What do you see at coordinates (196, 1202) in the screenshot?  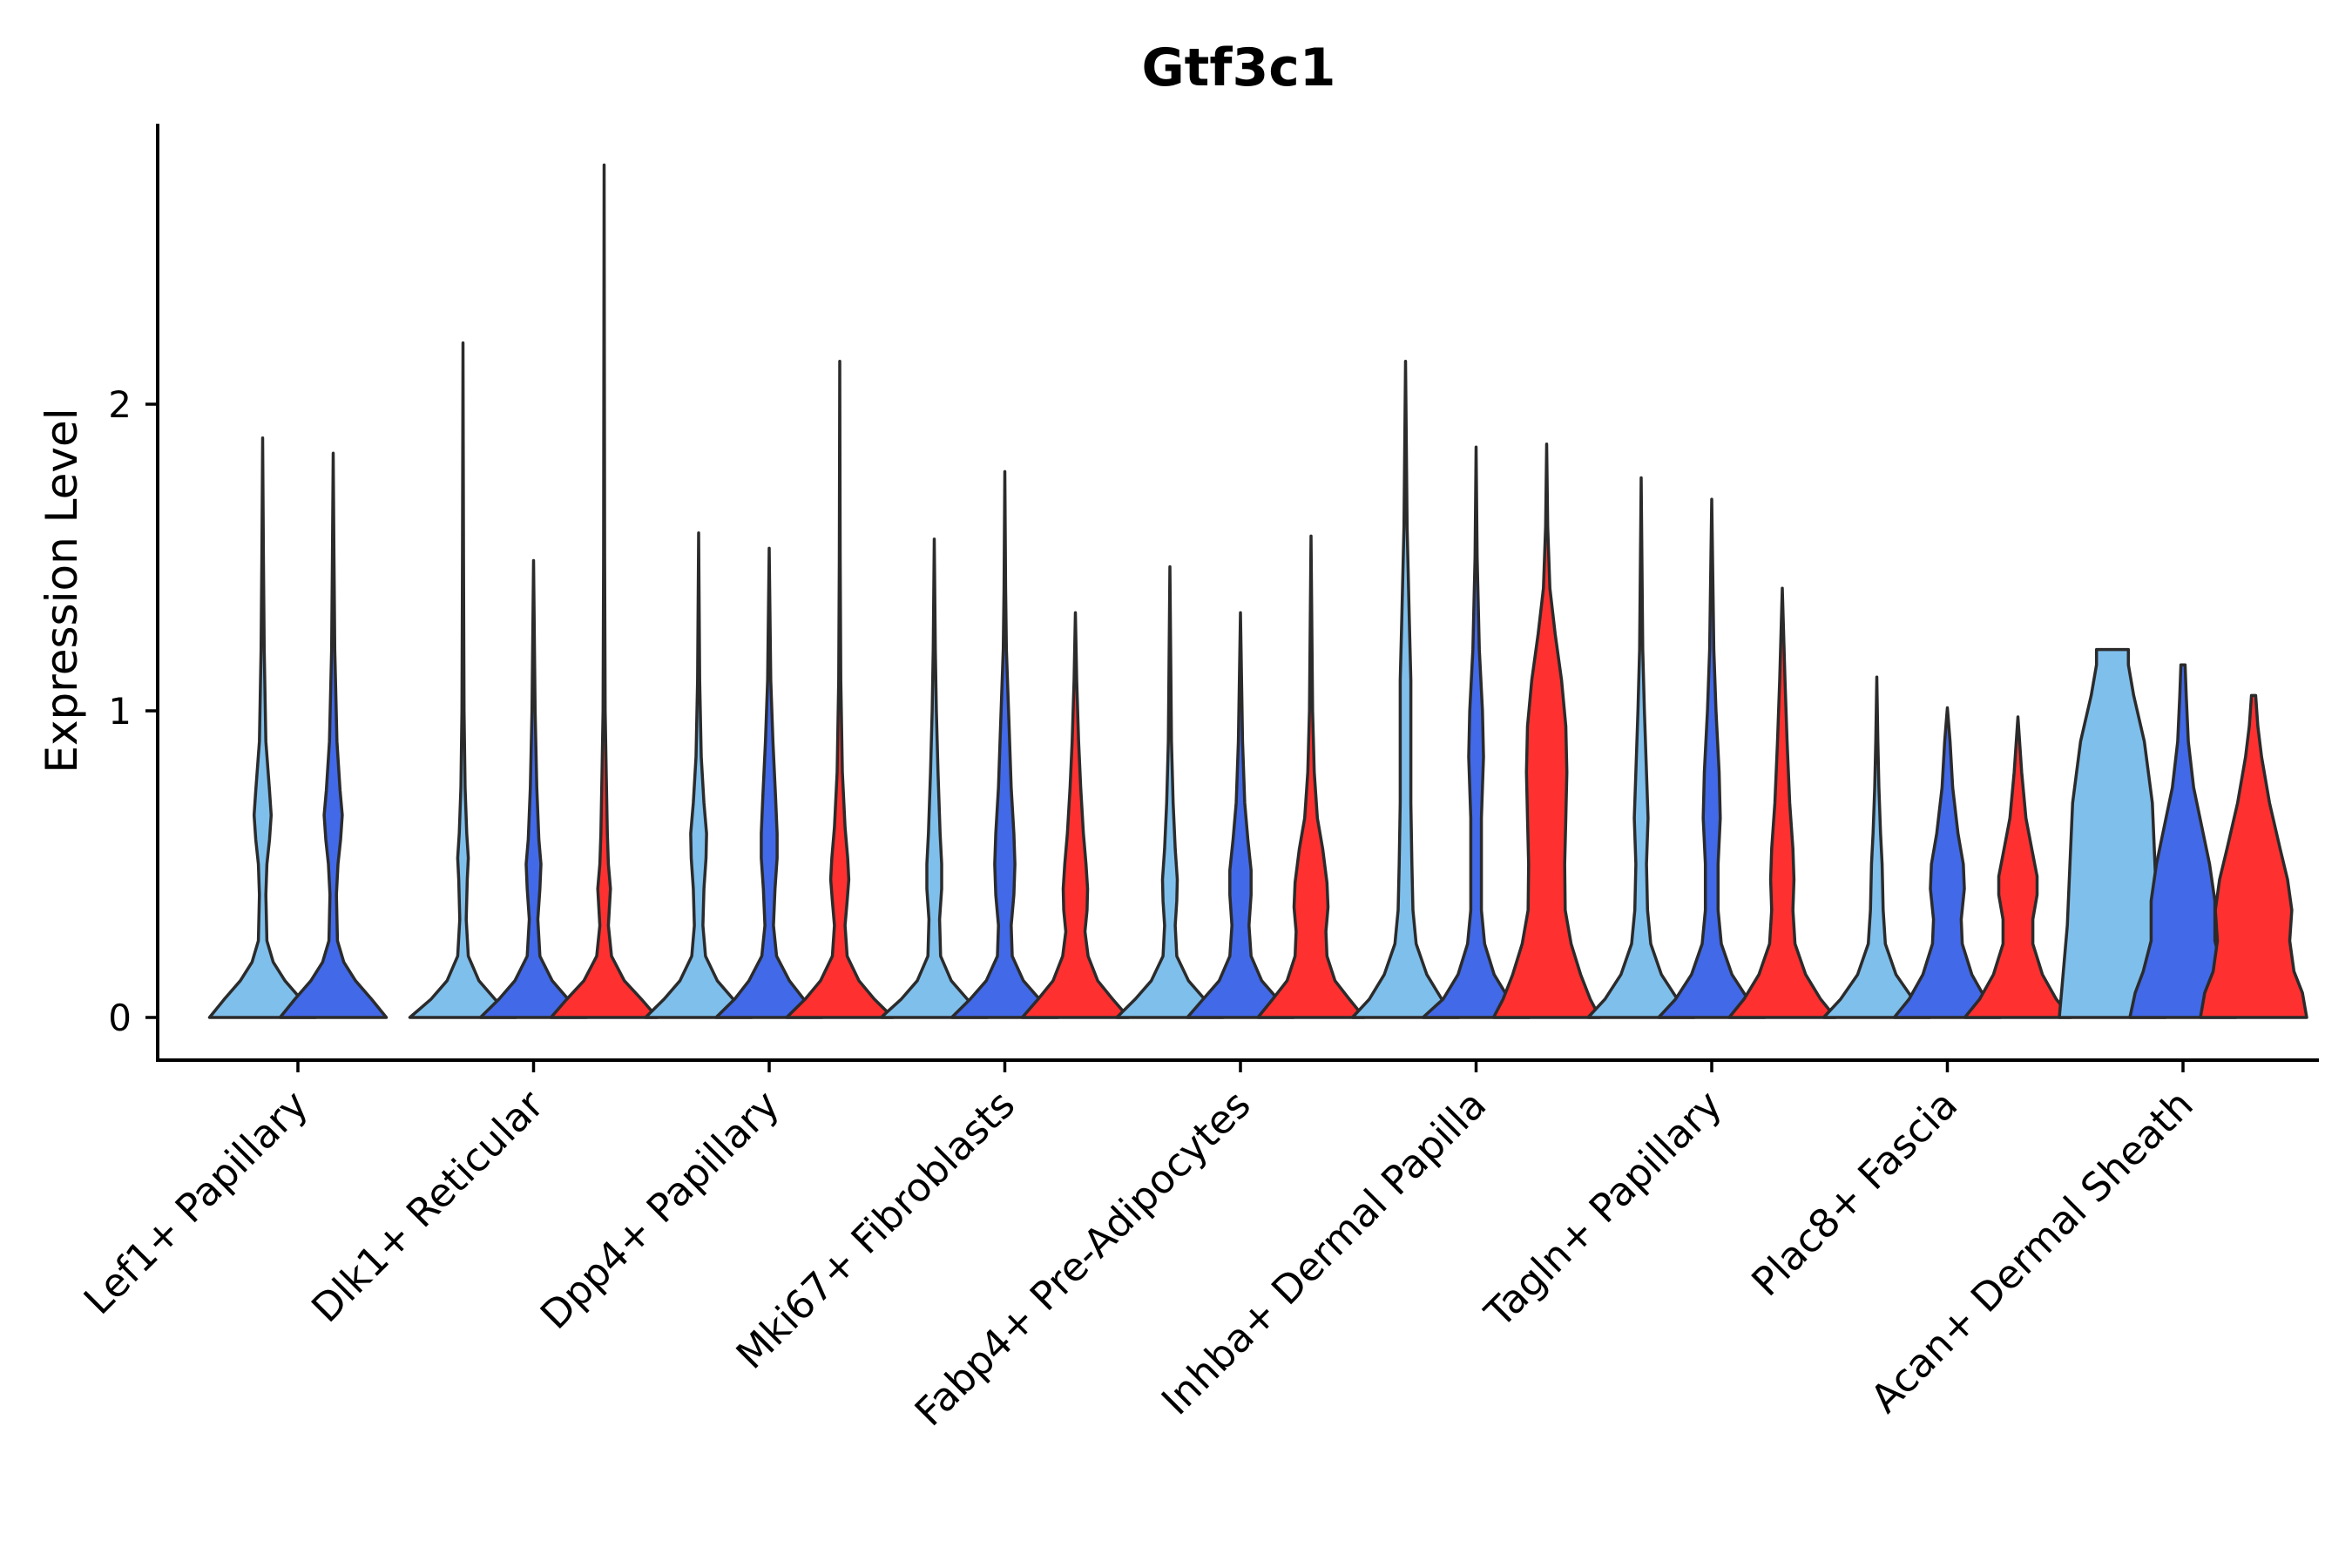 I see `x-tick-label: Lef1+ Papillary` at bounding box center [196, 1202].